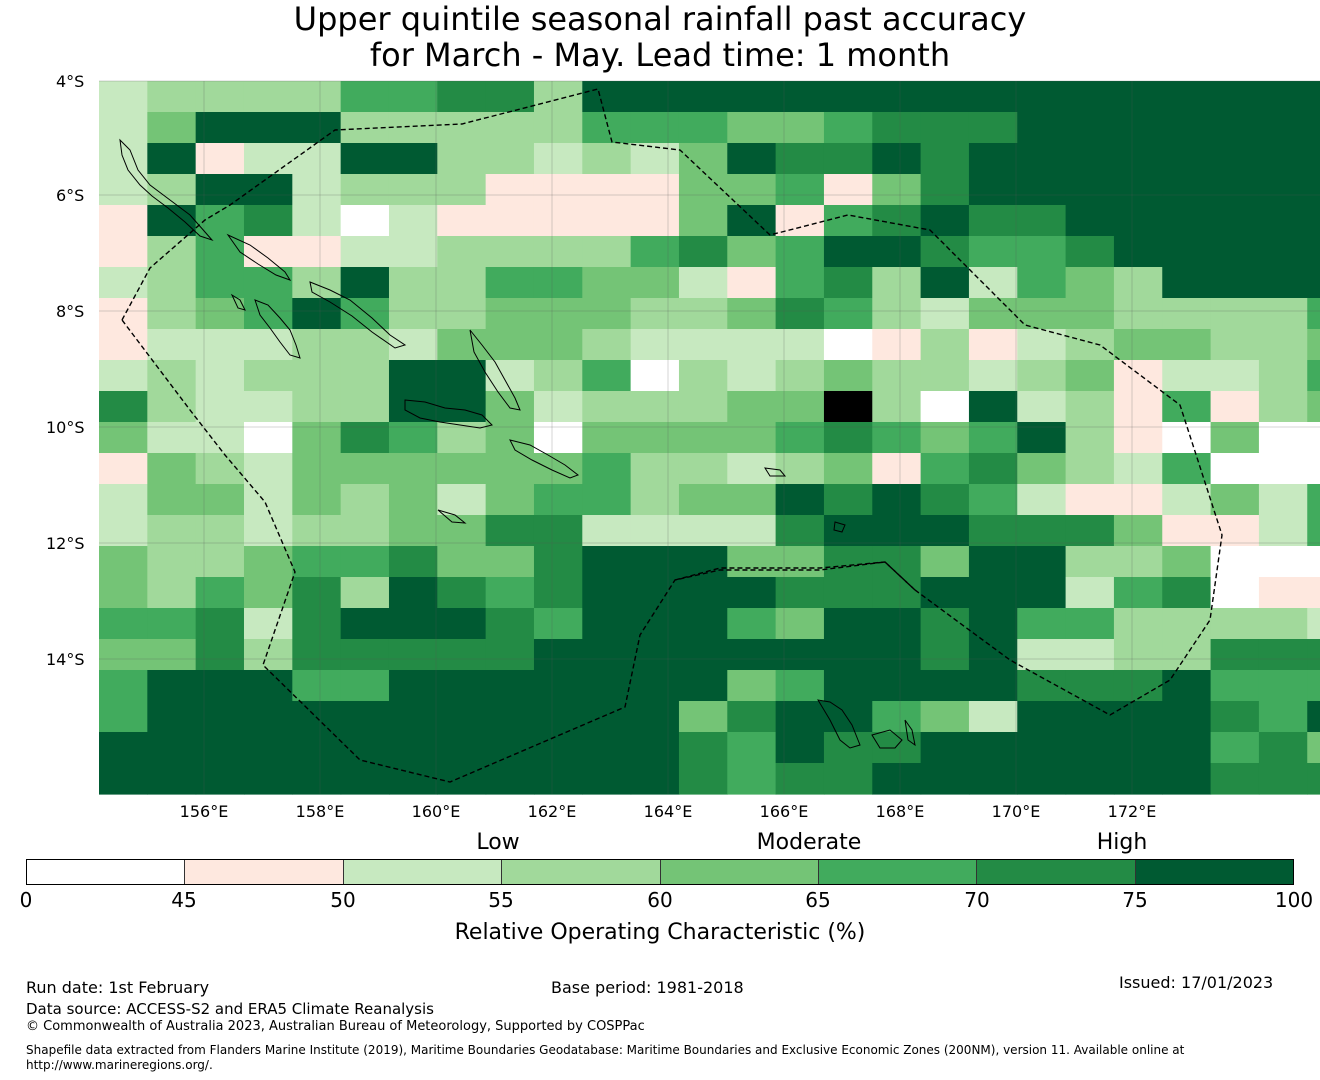 The width and height of the screenshot is (1320, 1080). I want to click on chart-title-line-2: for March - May. Lead time: 1 month, so click(660, 55).